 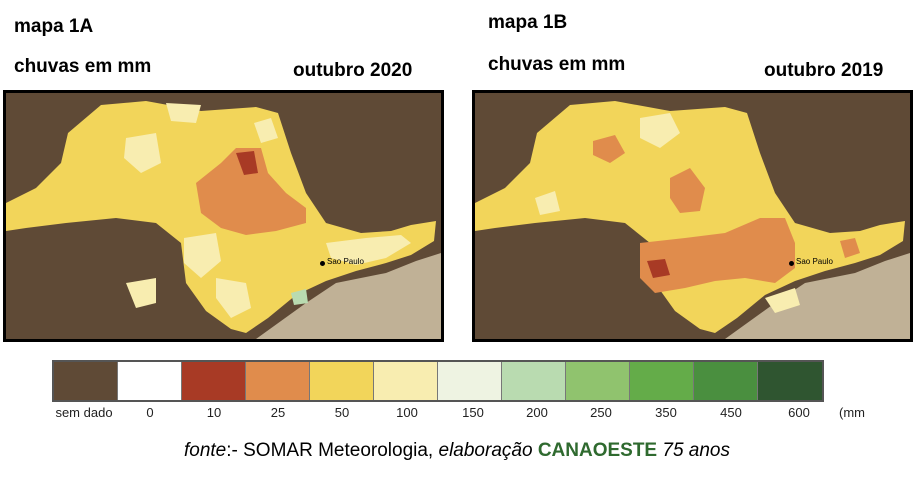 What do you see at coordinates (332, 450) in the screenshot?
I see `footer-source: :- SOMAR Meteorologia,` at bounding box center [332, 450].